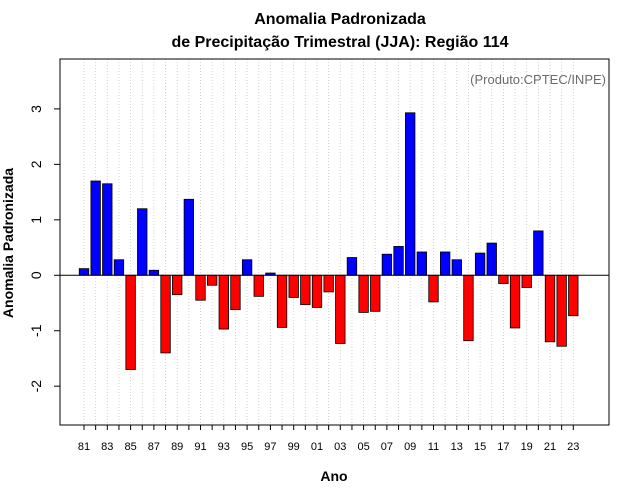 Image resolution: width=640 pixels, height=500 pixels. I want to click on bar-2004, so click(352, 266).